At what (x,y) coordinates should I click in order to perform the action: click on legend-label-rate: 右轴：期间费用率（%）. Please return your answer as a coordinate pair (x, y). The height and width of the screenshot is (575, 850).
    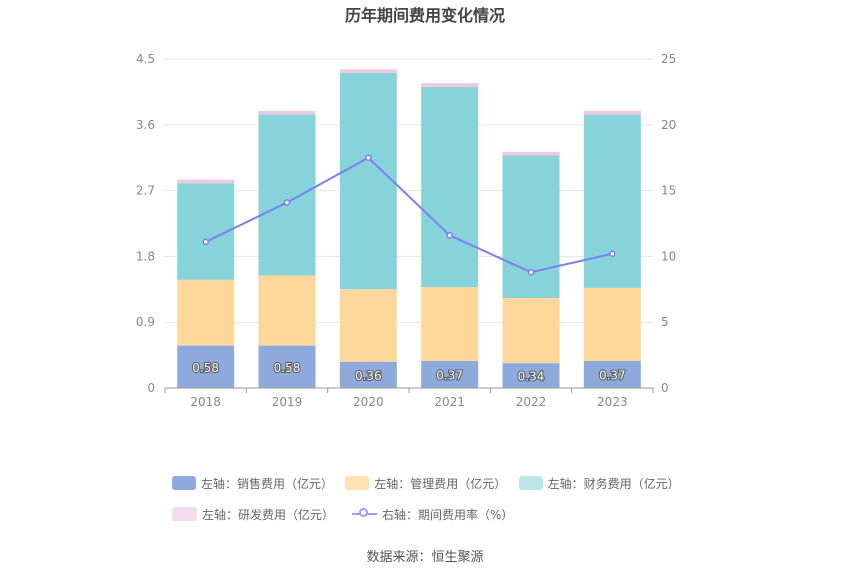
    Looking at the image, I should click on (448, 514).